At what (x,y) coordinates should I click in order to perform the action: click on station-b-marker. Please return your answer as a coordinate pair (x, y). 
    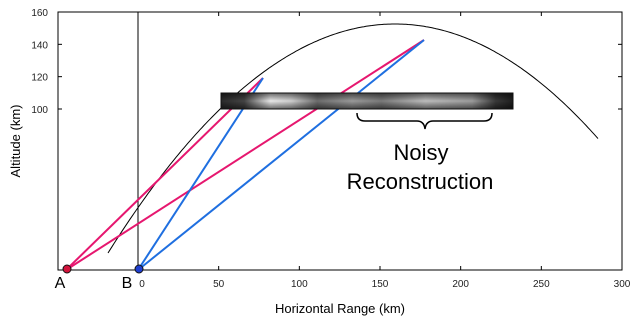
    Looking at the image, I should click on (139, 269).